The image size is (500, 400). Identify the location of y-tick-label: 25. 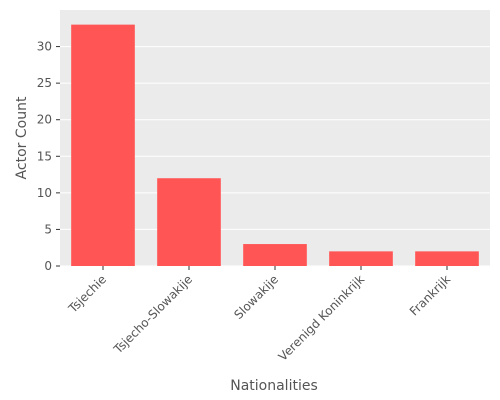
(44, 83).